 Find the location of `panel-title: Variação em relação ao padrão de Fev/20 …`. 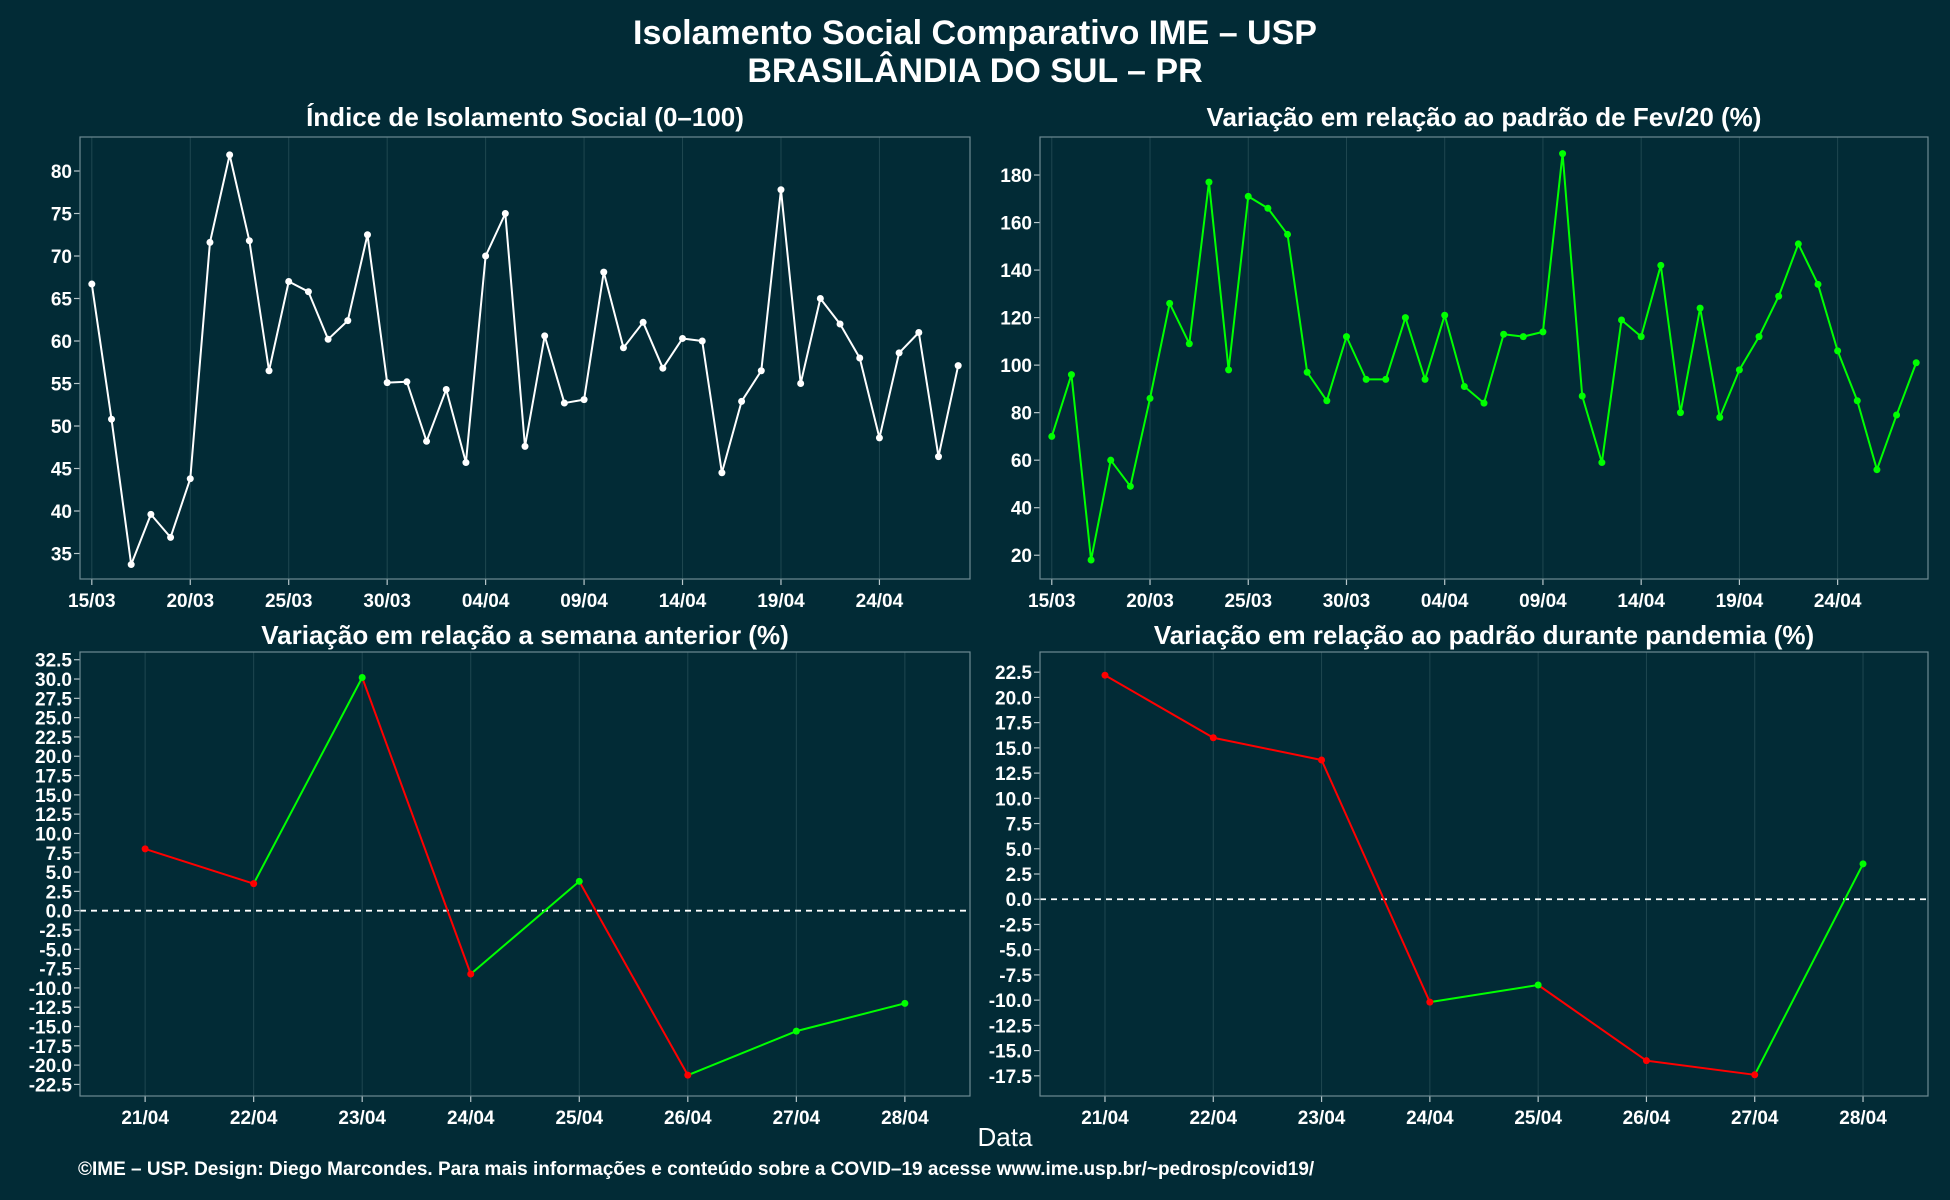

panel-title: Variação em relação ao padrão de Fev/20 … is located at coordinates (1484, 117).